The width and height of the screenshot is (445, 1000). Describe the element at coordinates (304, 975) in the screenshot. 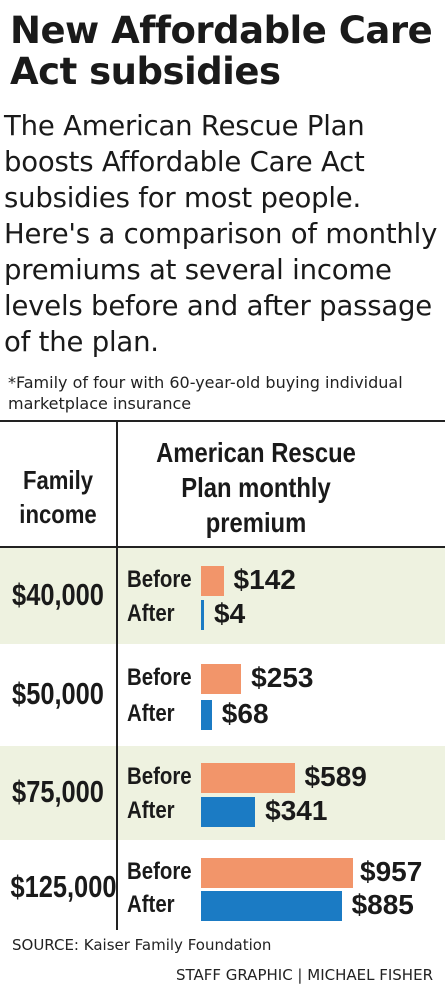

I see `staff-credit: STAFF GRAPHIC | MICHAEL FISHER` at that location.